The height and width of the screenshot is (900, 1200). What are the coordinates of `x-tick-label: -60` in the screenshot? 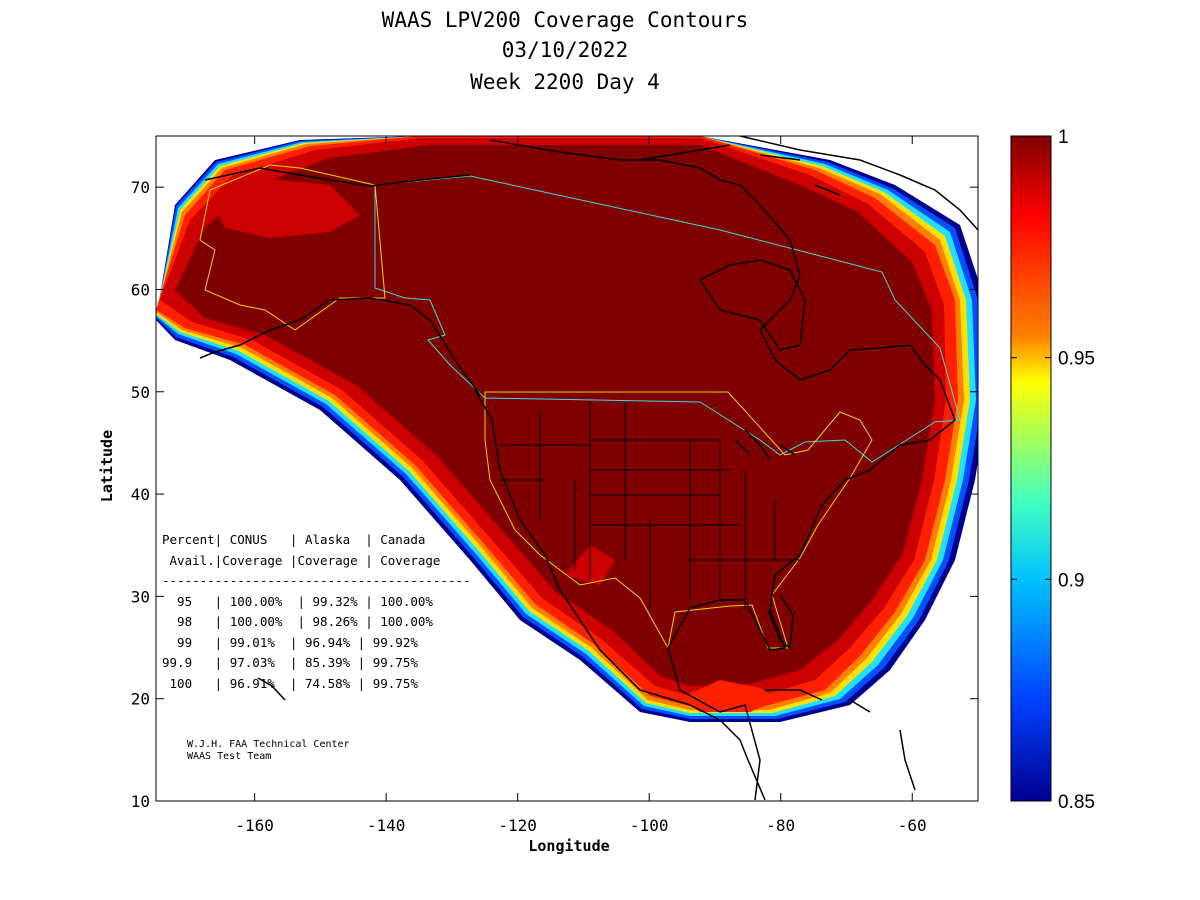 It's located at (912, 825).